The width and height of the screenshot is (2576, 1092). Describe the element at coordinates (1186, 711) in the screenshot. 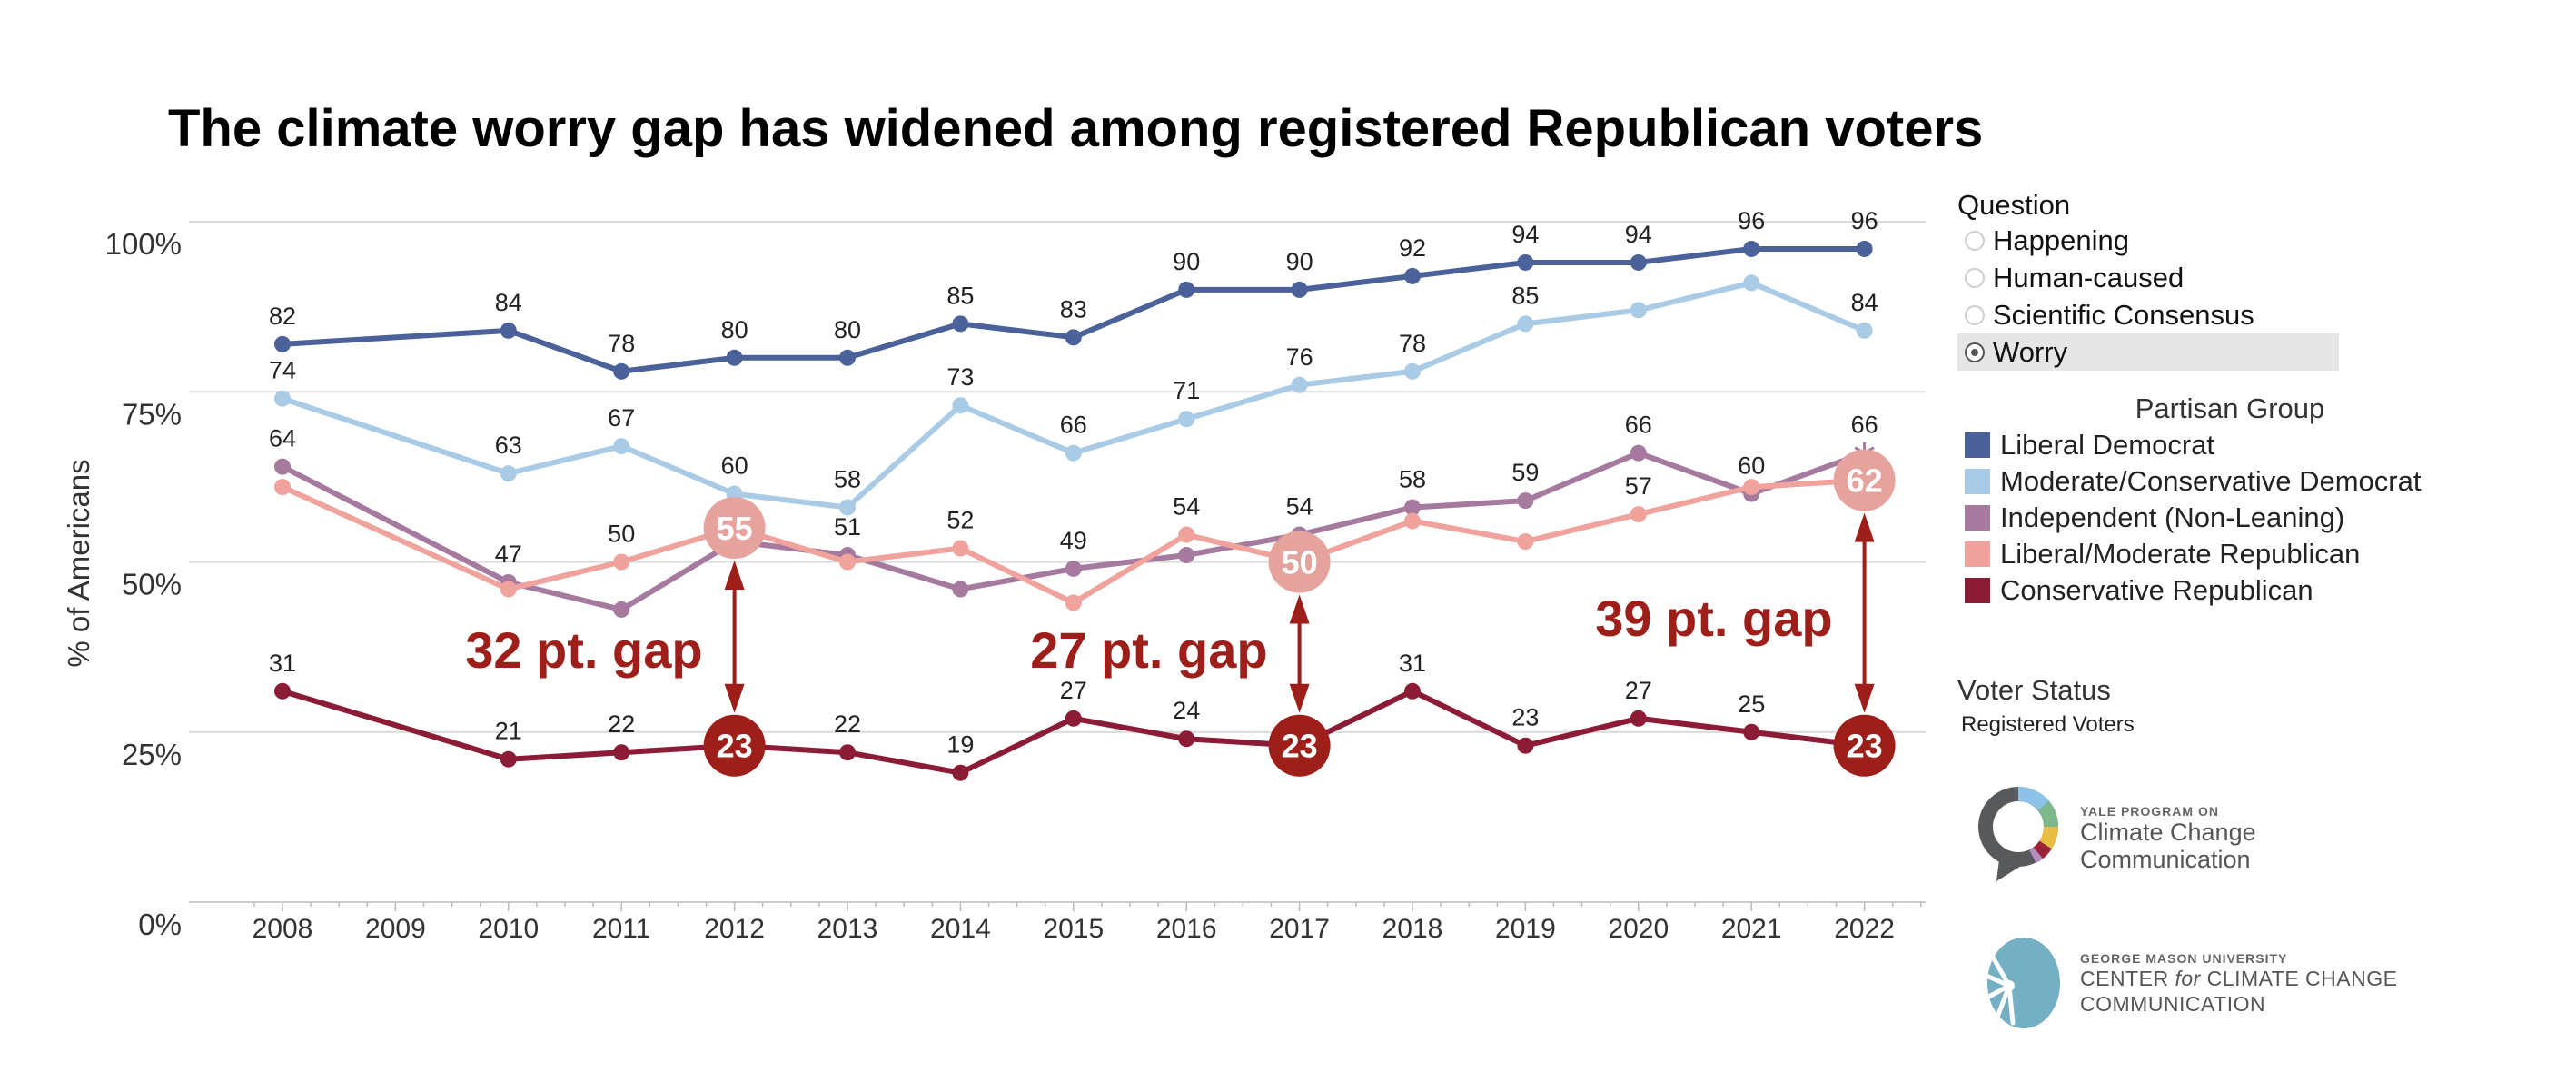

I see `data-label: 24` at that location.